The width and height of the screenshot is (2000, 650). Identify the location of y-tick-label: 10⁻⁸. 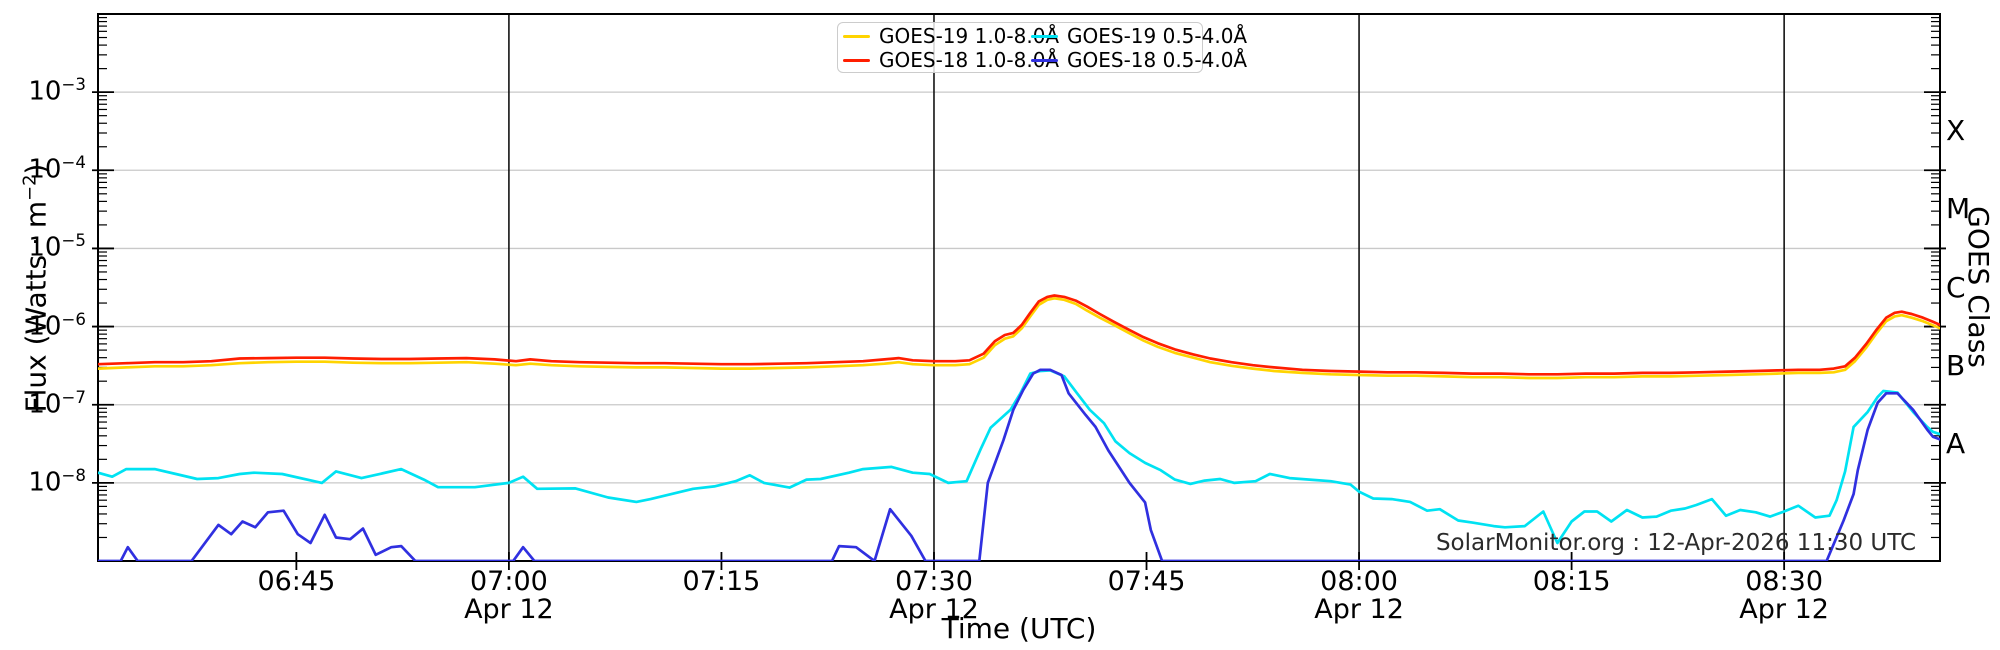
(57, 481).